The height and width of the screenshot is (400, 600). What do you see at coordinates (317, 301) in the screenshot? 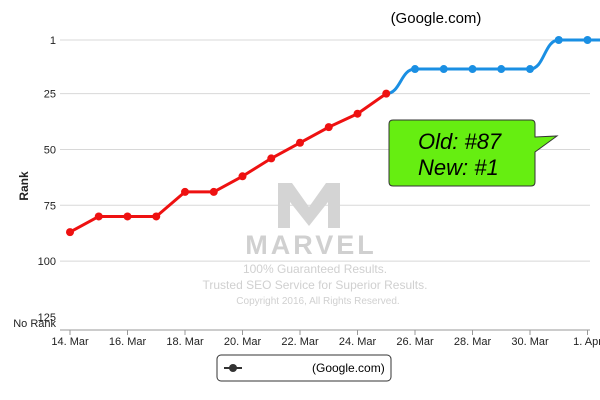
I see `watermark-line3: Copyright 2016, All Rights Reserved.` at bounding box center [317, 301].